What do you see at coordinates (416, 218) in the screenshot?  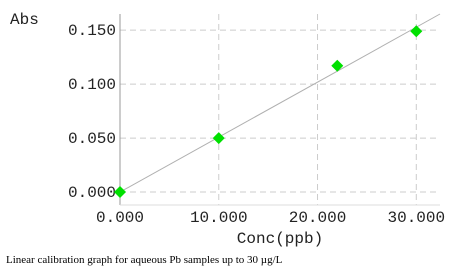 I see `x-tick-label: 30.000` at bounding box center [416, 218].